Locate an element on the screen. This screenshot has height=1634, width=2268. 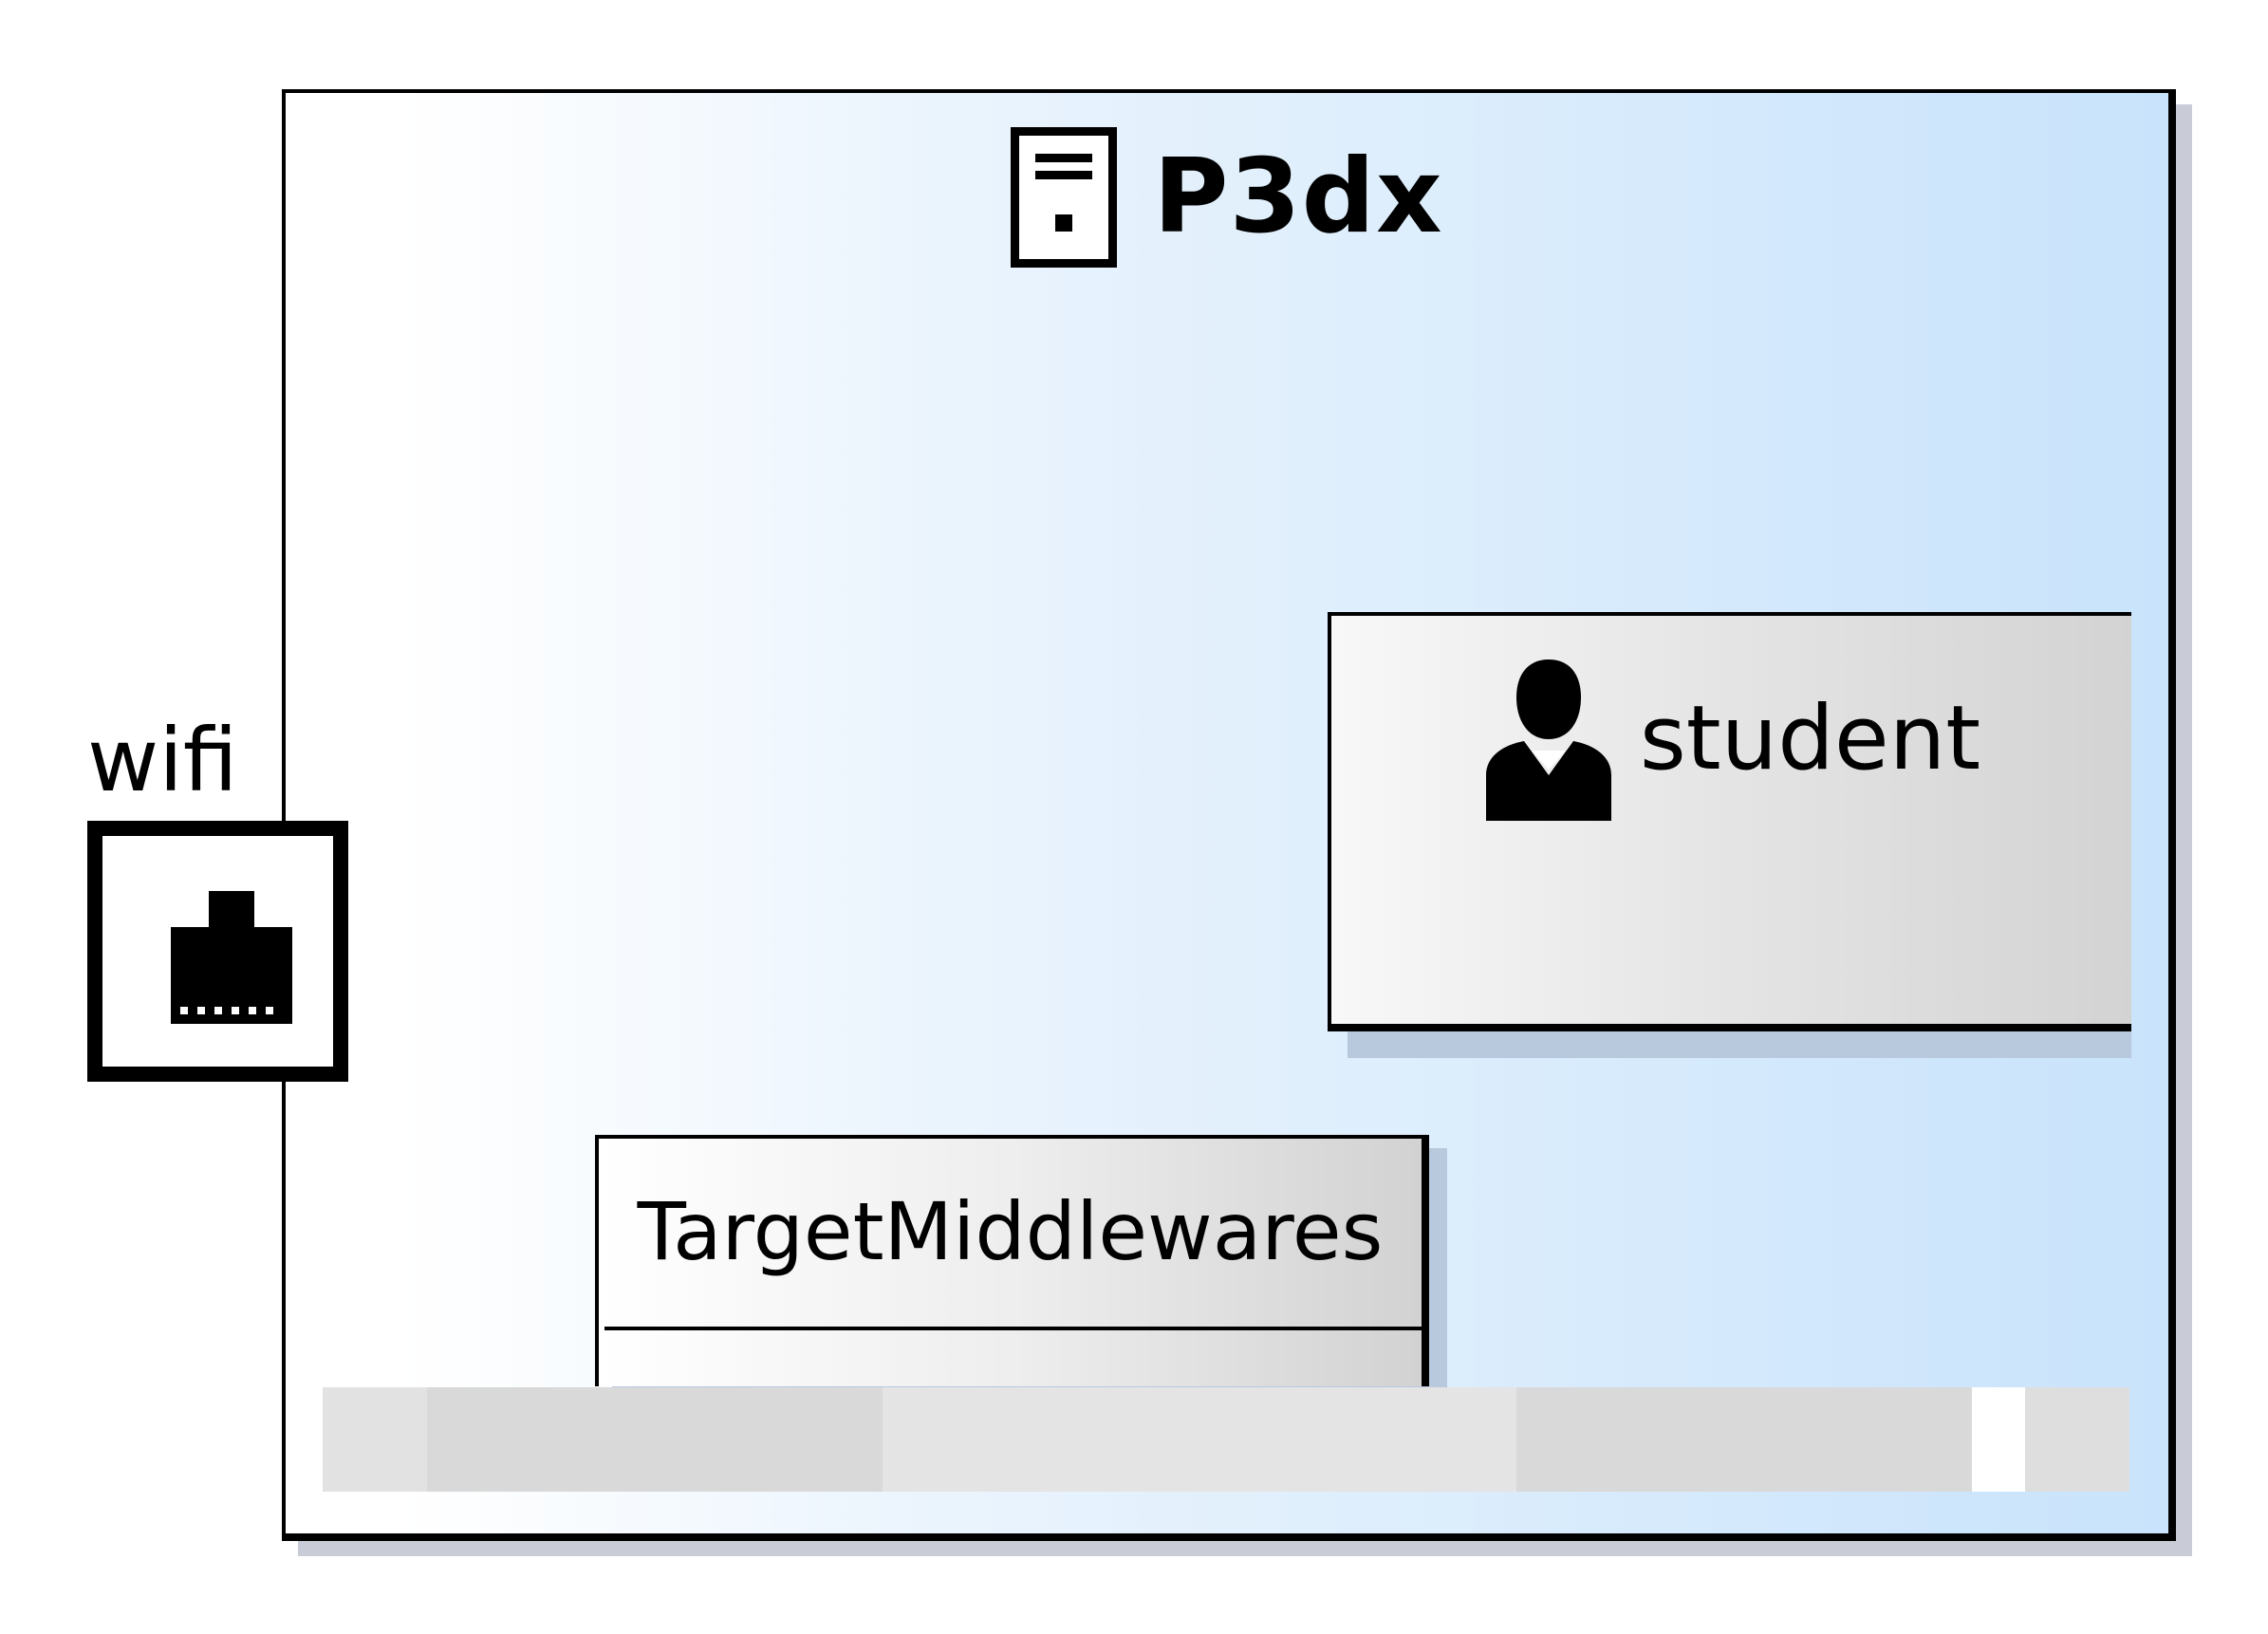
server-icon is located at coordinates (1064, 197).